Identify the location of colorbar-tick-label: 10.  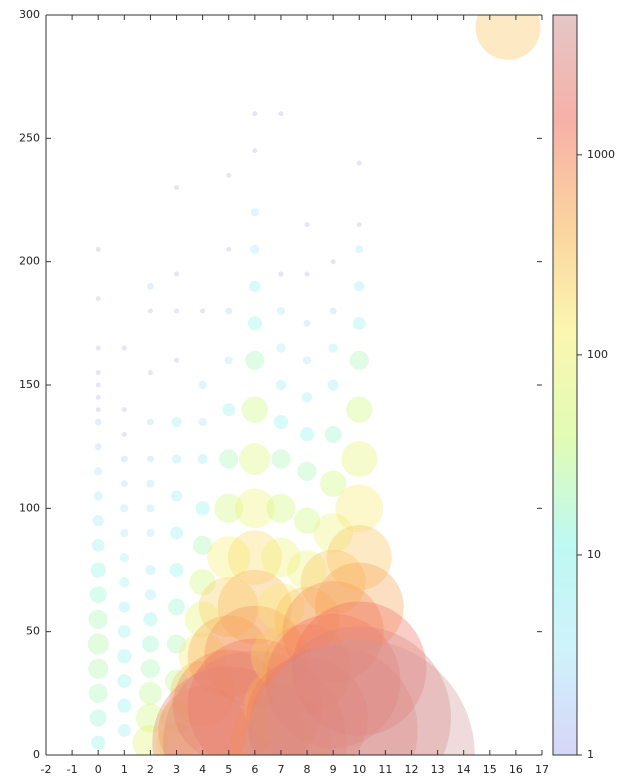
(594, 554).